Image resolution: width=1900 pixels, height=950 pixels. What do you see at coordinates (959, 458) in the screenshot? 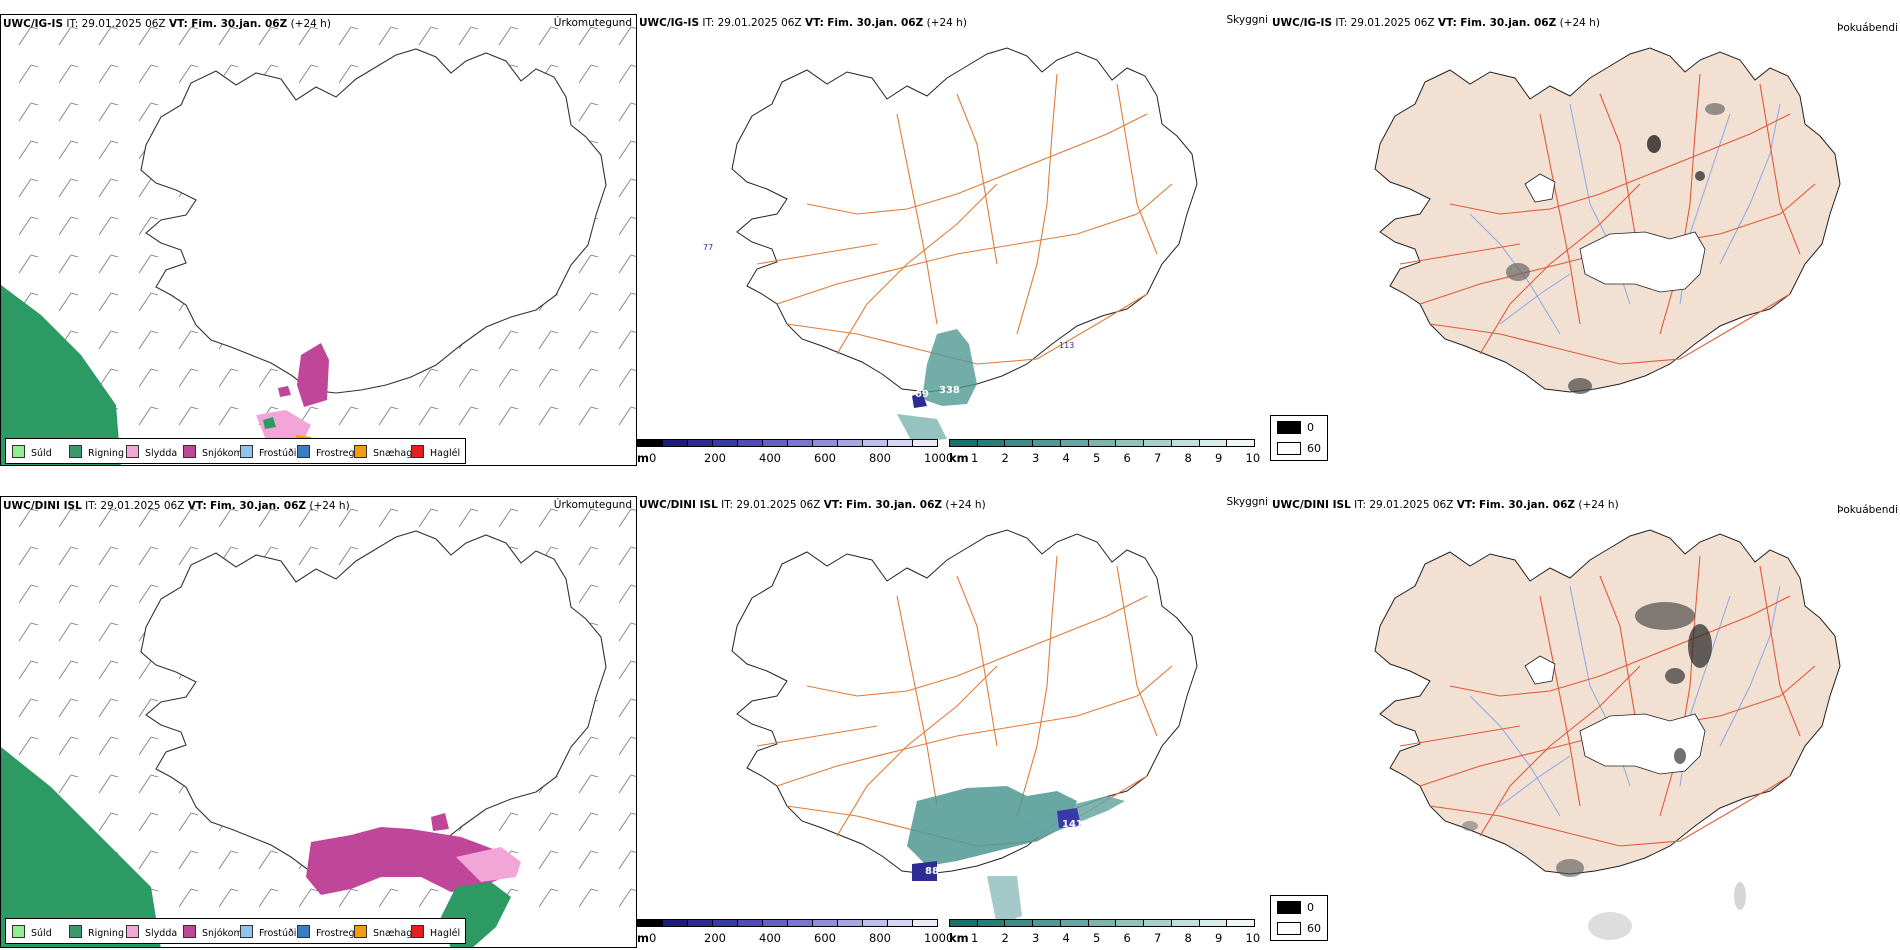
I see `colorbar-unit: km` at bounding box center [959, 458].